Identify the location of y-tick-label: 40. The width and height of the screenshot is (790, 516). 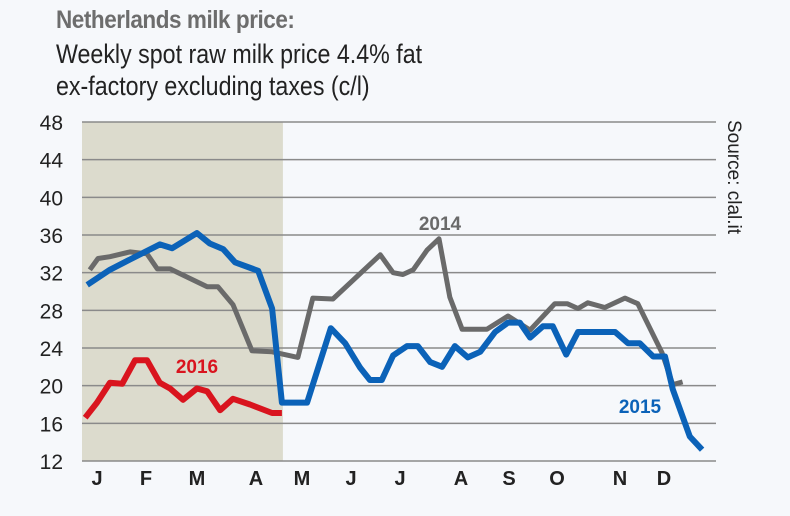
(51, 198).